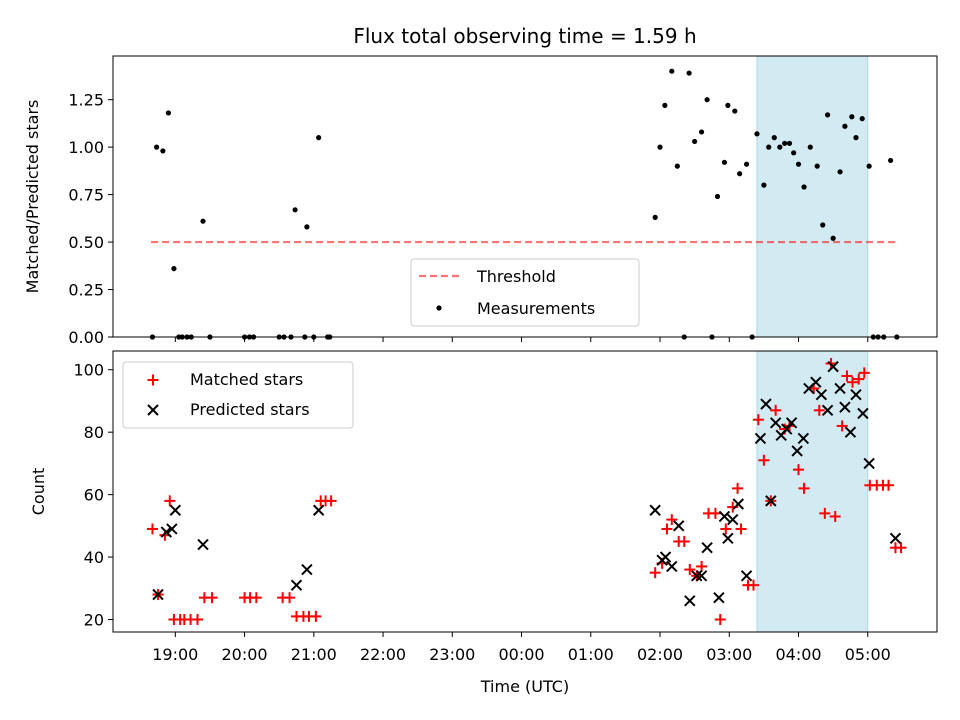  I want to click on top-legend-box, so click(525, 292).